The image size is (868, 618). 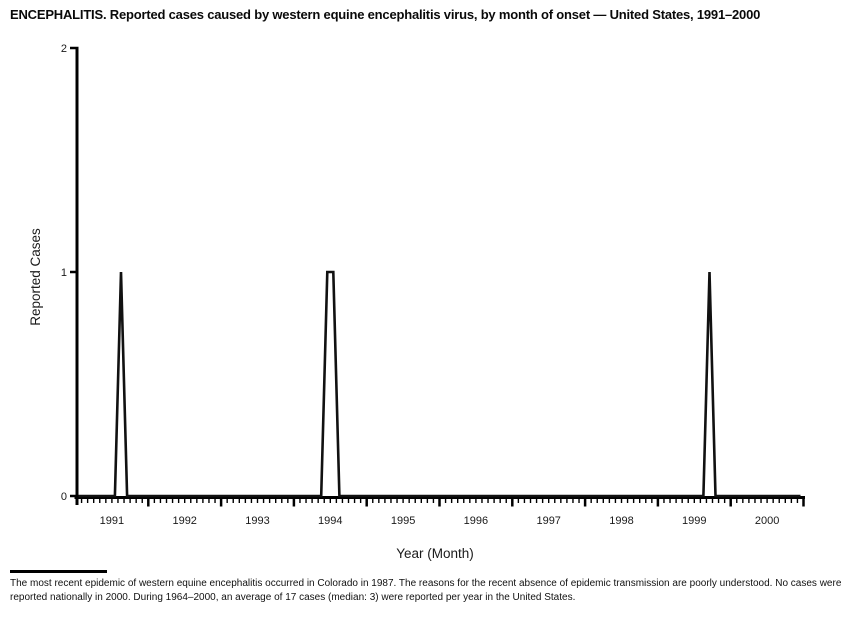 What do you see at coordinates (112, 521) in the screenshot?
I see `x-year-label: 1991` at bounding box center [112, 521].